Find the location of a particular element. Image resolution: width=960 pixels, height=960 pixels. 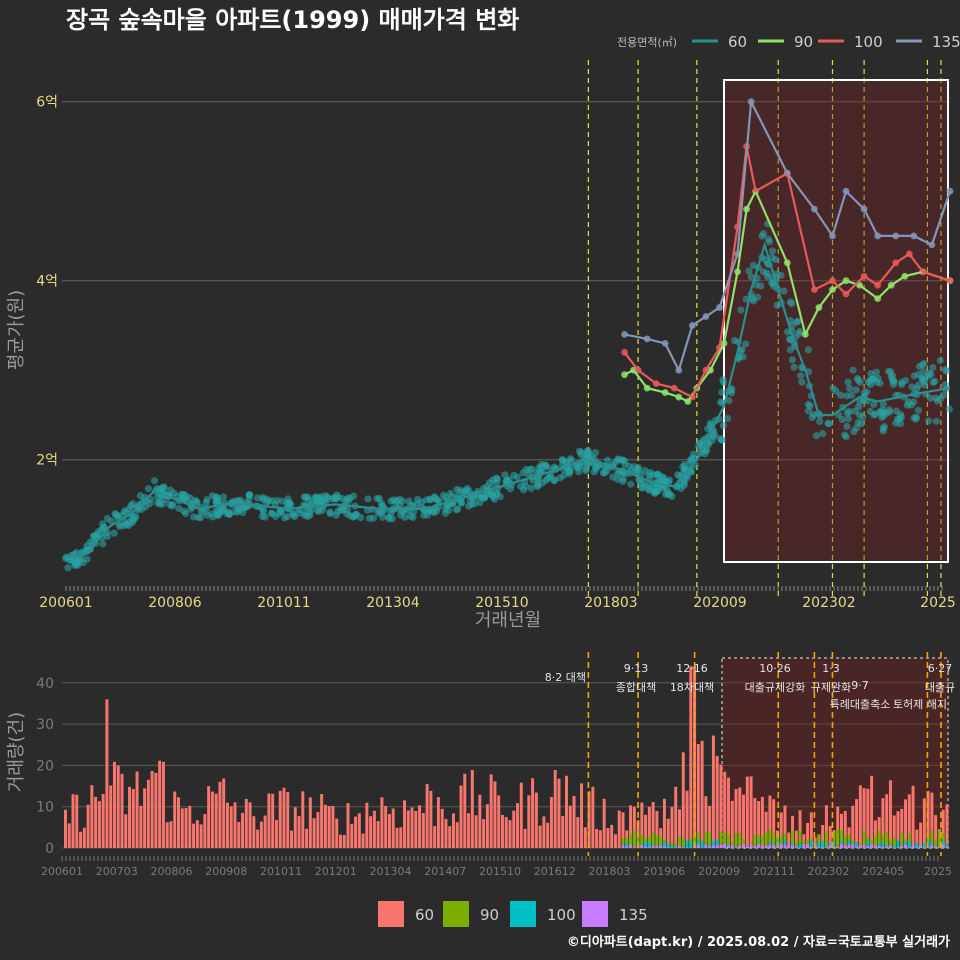

policy-date-label: 12·16 is located at coordinates (692, 668).